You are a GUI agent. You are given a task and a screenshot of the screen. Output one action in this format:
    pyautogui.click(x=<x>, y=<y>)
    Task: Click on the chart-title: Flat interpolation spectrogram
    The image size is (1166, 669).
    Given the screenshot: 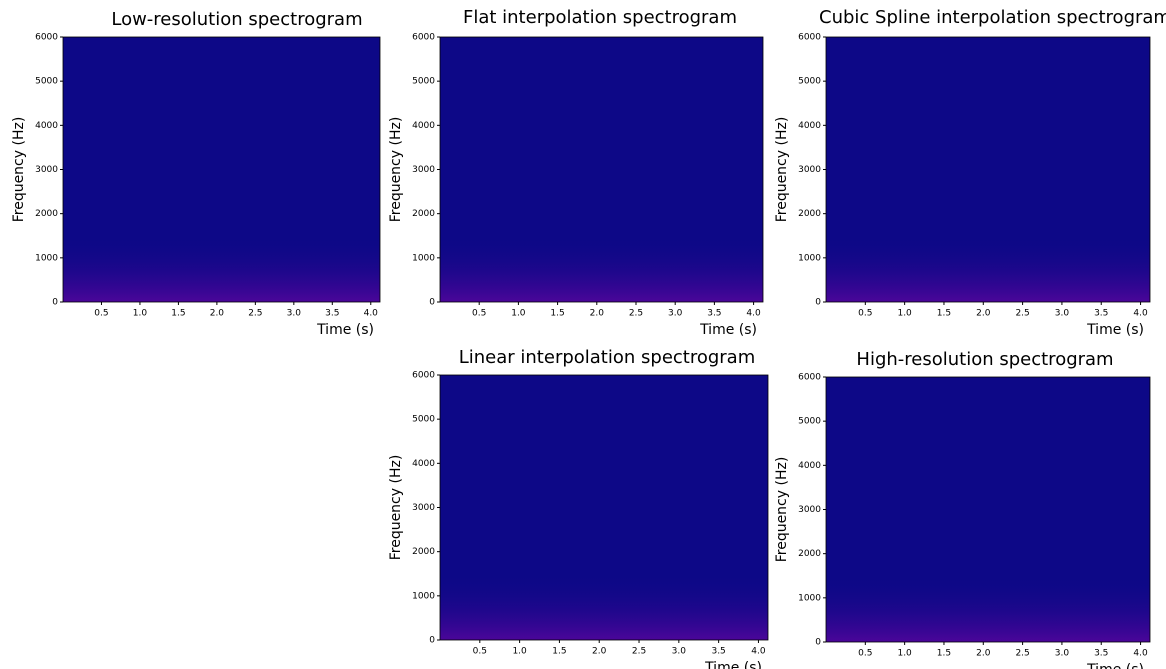 What is the action you would take?
    pyautogui.click(x=600, y=17)
    